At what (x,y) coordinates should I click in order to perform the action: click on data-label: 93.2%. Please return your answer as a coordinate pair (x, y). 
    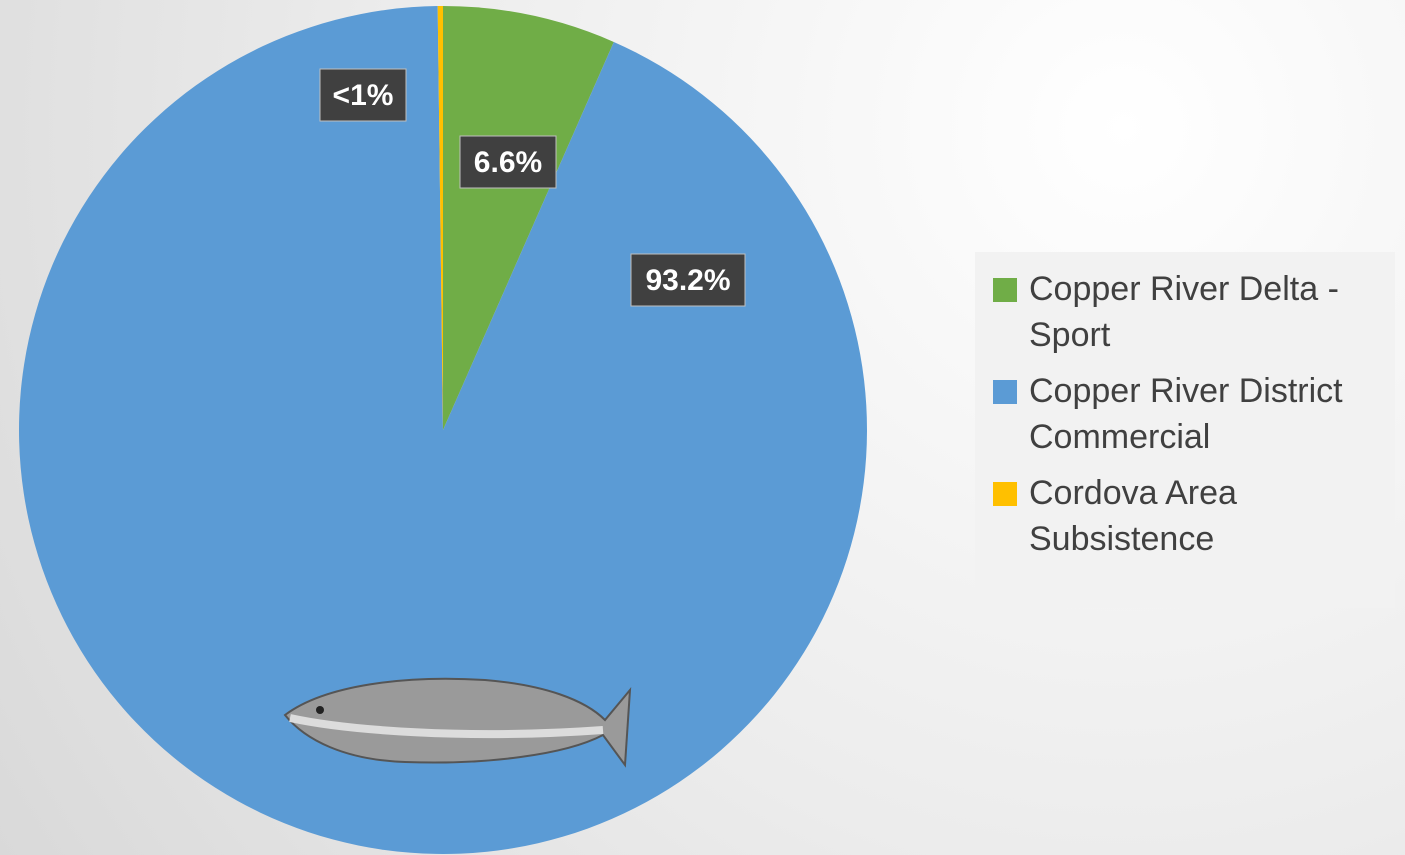
    Looking at the image, I should click on (687, 280).